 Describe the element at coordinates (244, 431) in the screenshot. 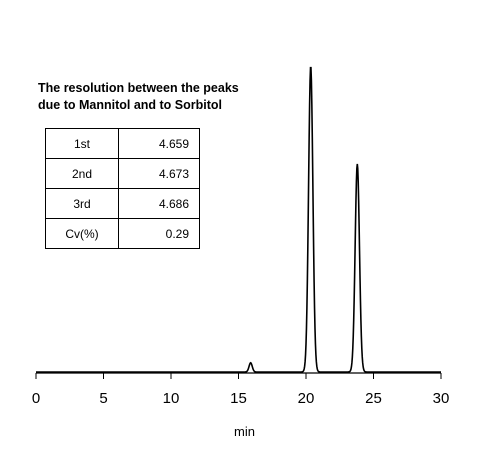

I see `x-axis-title: min` at that location.